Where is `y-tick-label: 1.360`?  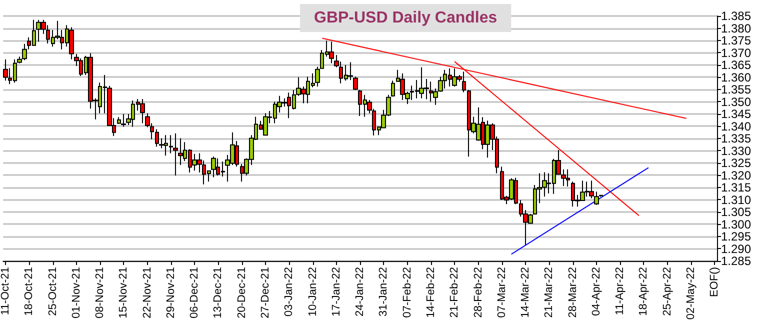 y-tick-label: 1.360 is located at coordinates (736, 77).